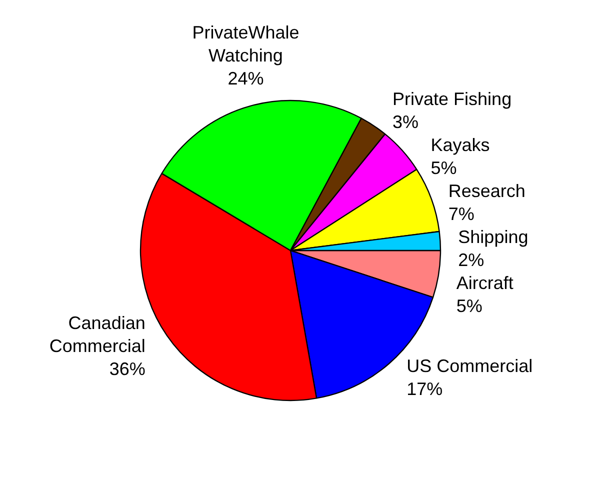  Describe the element at coordinates (246, 78) in the screenshot. I see `data-label: 24%` at that location.